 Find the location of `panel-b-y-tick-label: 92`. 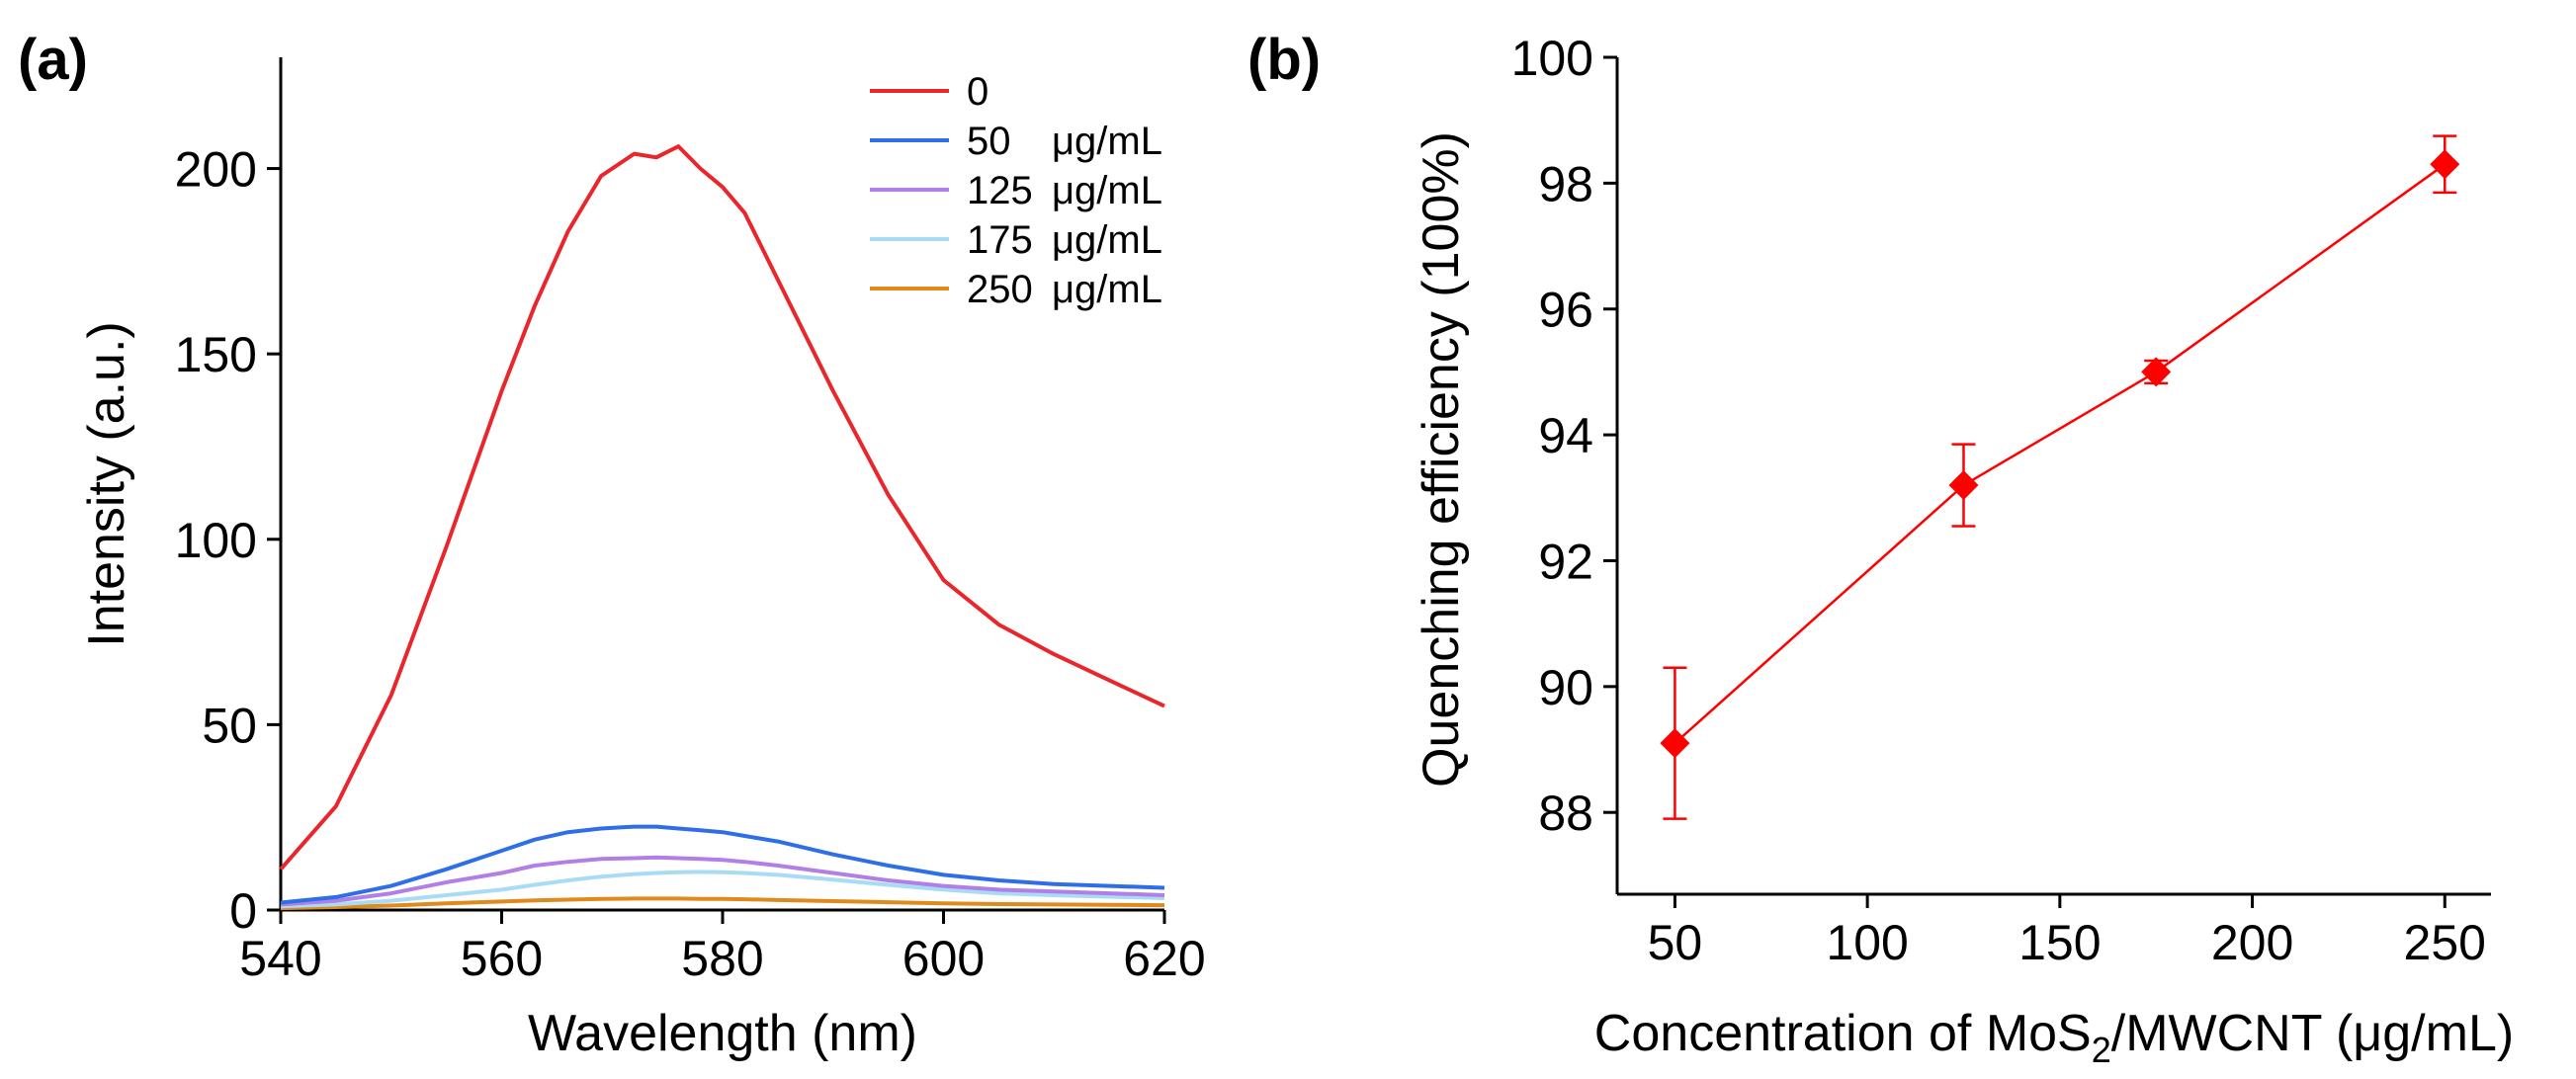

panel-b-y-tick-label: 92 is located at coordinates (1565, 561).